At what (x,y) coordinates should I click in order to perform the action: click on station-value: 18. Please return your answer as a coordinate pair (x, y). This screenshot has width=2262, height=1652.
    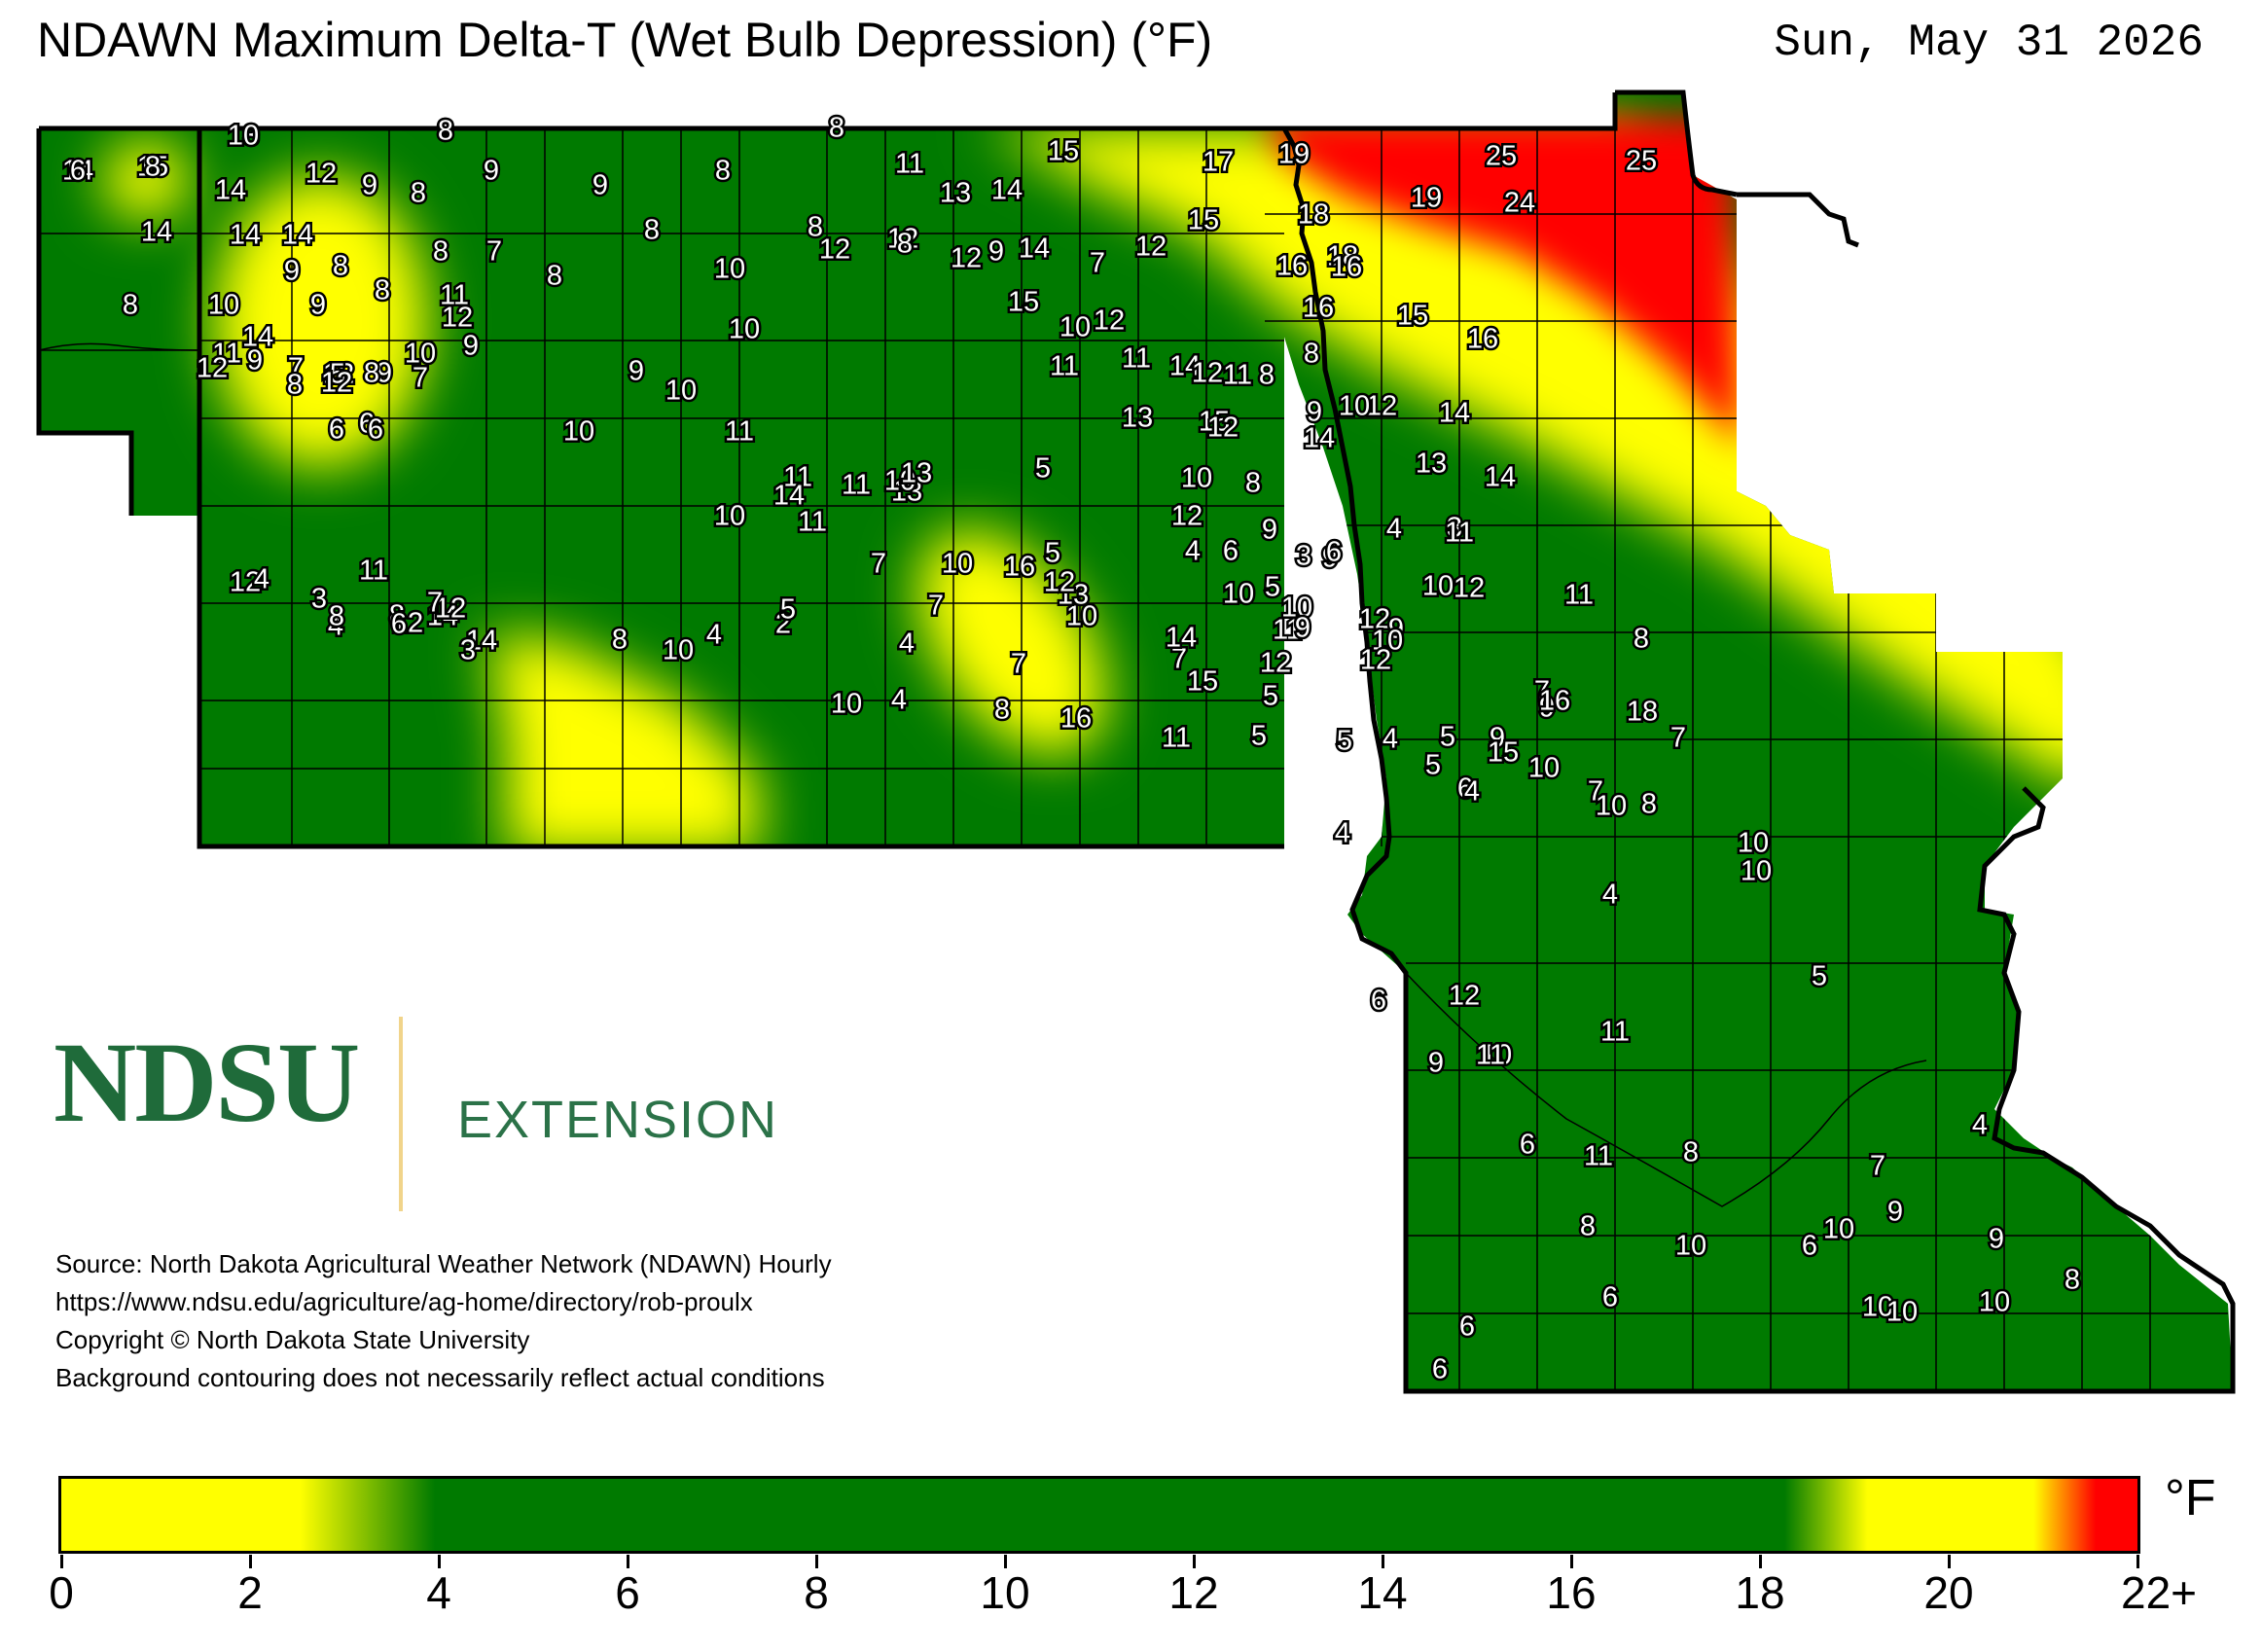
    Looking at the image, I should click on (1642, 712).